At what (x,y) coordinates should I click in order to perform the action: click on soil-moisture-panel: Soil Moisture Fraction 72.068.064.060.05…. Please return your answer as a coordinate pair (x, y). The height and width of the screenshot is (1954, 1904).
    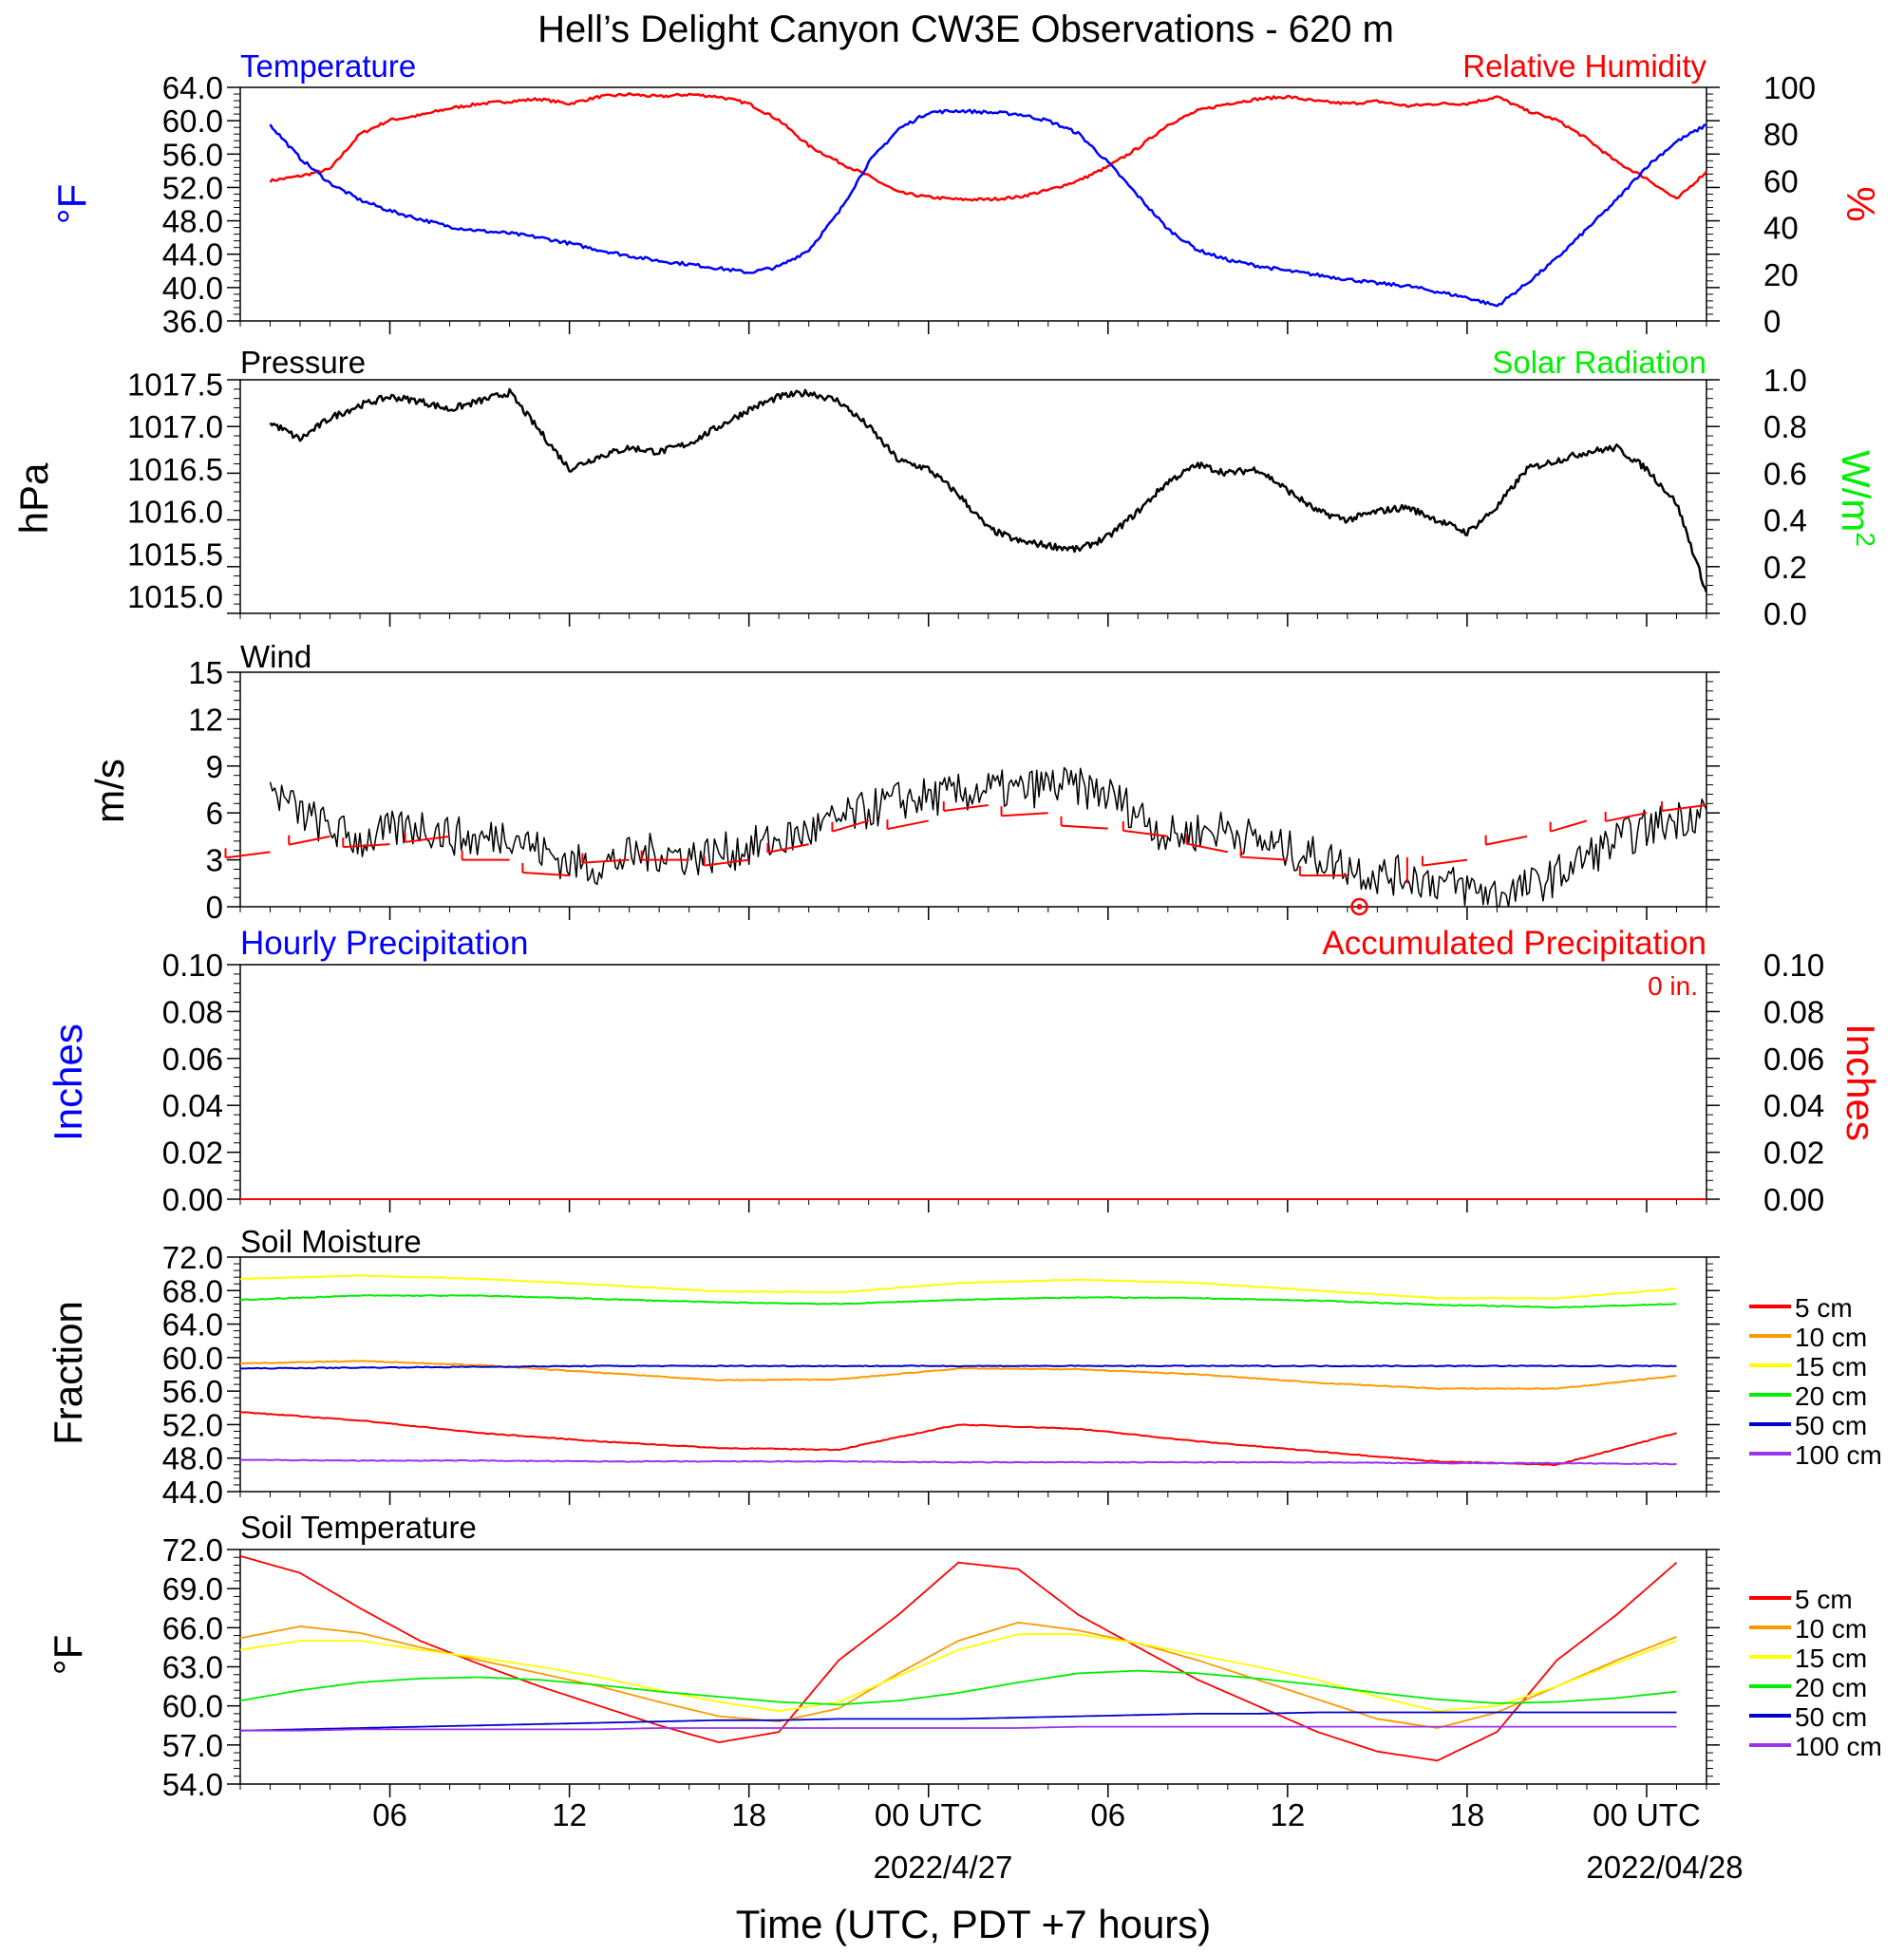
    Looking at the image, I should click on (964, 1367).